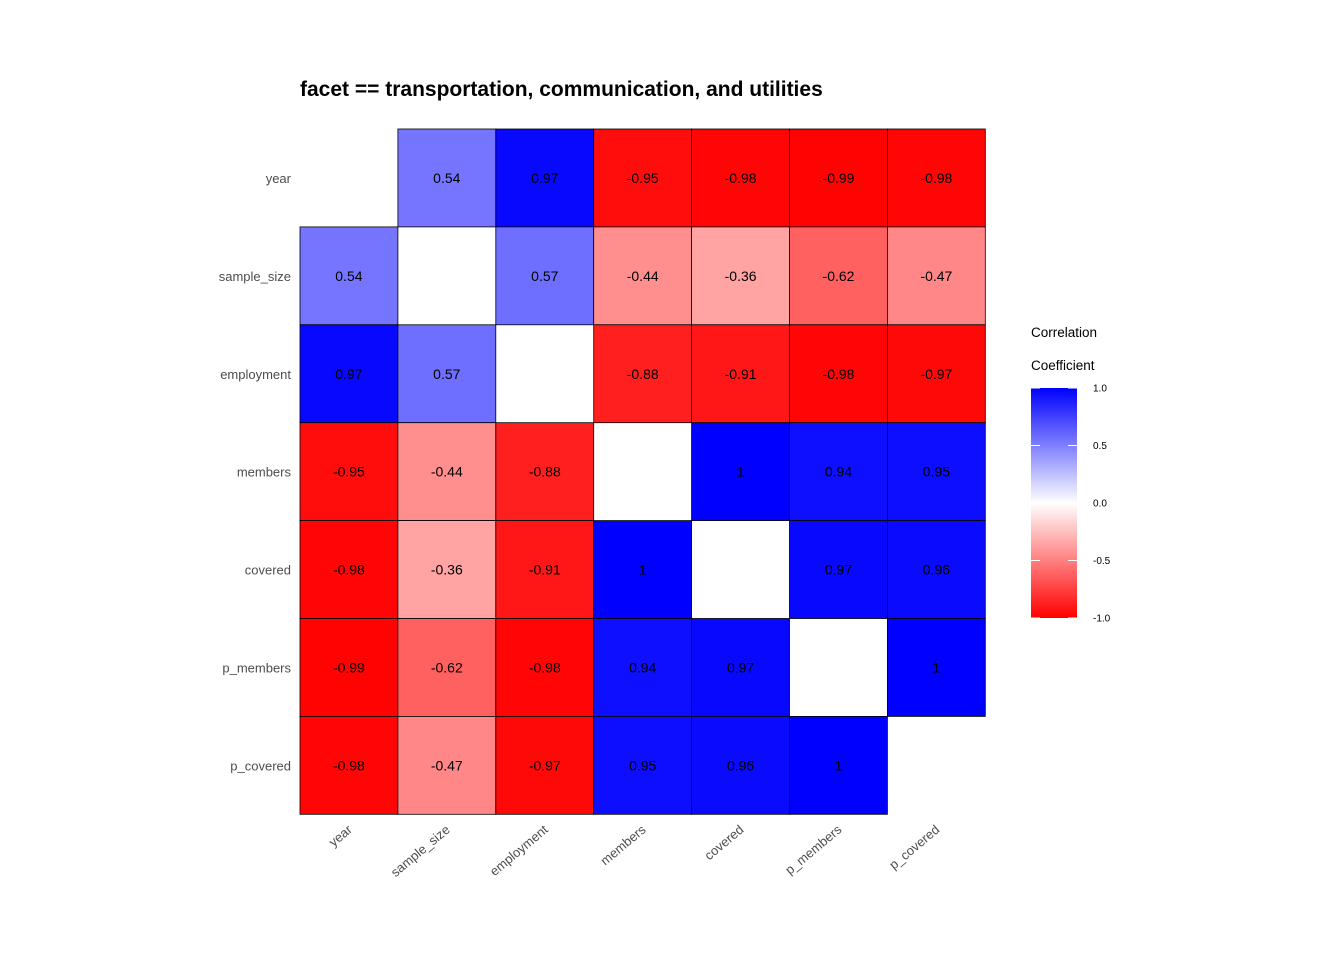 This screenshot has width=1344, height=960. I want to click on heatmap-cell-sample_size-p_covered, so click(936, 276).